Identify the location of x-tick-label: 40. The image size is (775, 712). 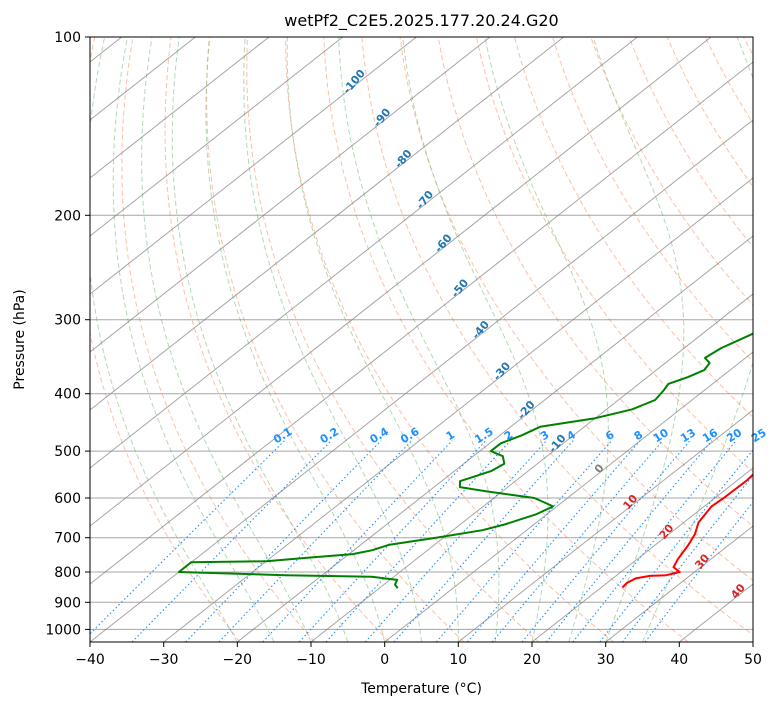
(679, 660).